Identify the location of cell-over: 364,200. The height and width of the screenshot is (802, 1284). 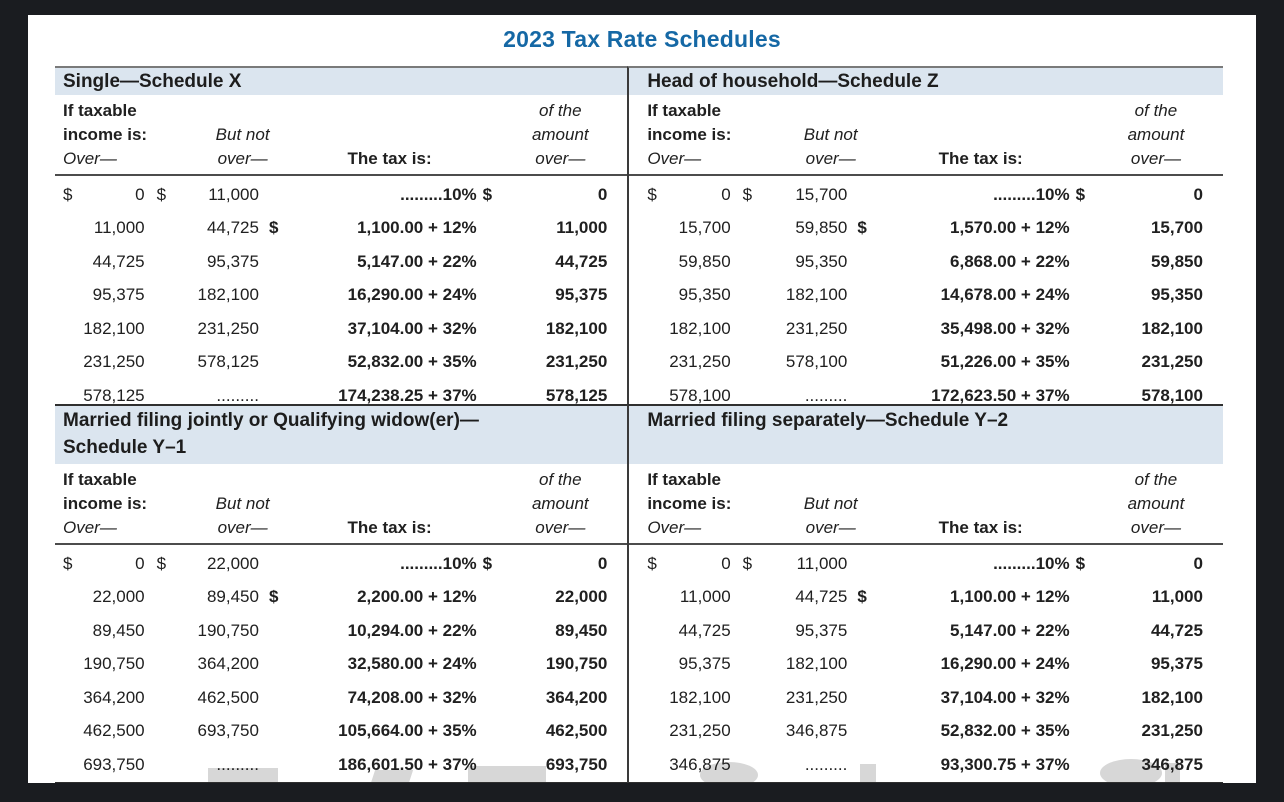
(114, 697).